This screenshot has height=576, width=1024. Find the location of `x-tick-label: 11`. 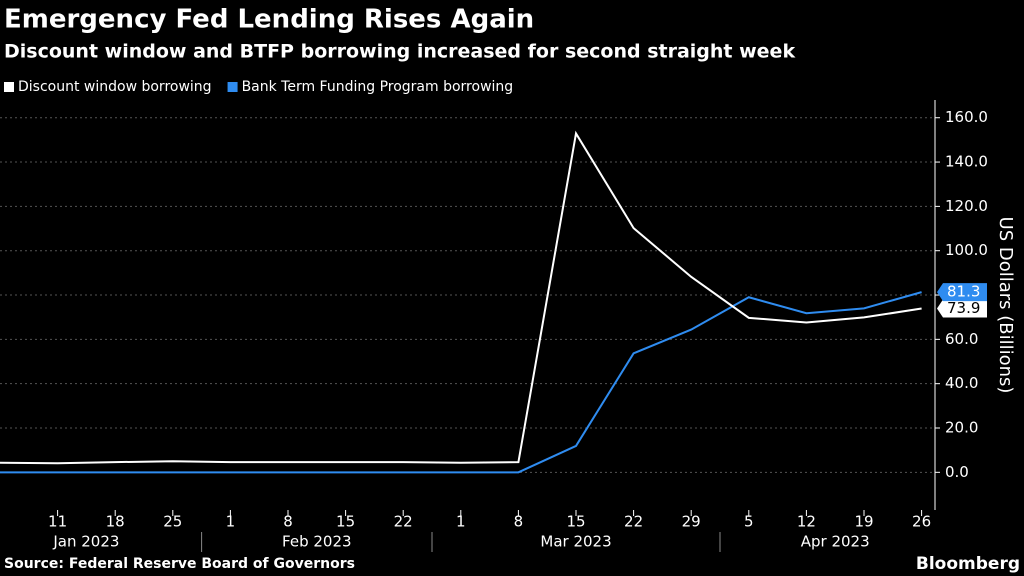

x-tick-label: 11 is located at coordinates (57, 522).